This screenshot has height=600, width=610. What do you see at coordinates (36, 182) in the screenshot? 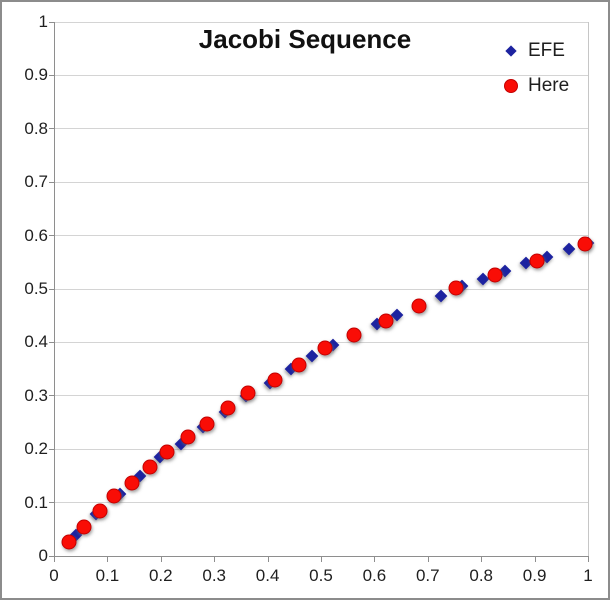
I see `y-tick-label: 0.7` at bounding box center [36, 182].